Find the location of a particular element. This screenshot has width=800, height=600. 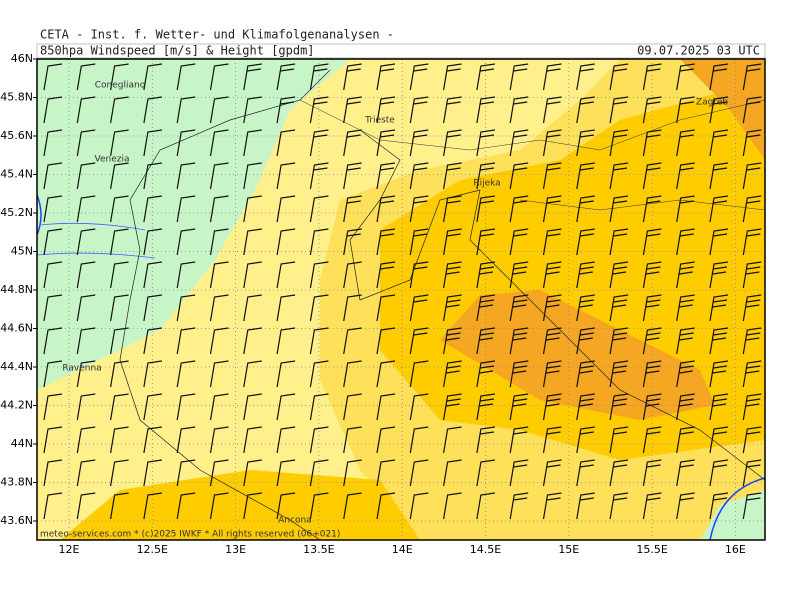

wind-band-high-south is located at coordinates (240, 505).